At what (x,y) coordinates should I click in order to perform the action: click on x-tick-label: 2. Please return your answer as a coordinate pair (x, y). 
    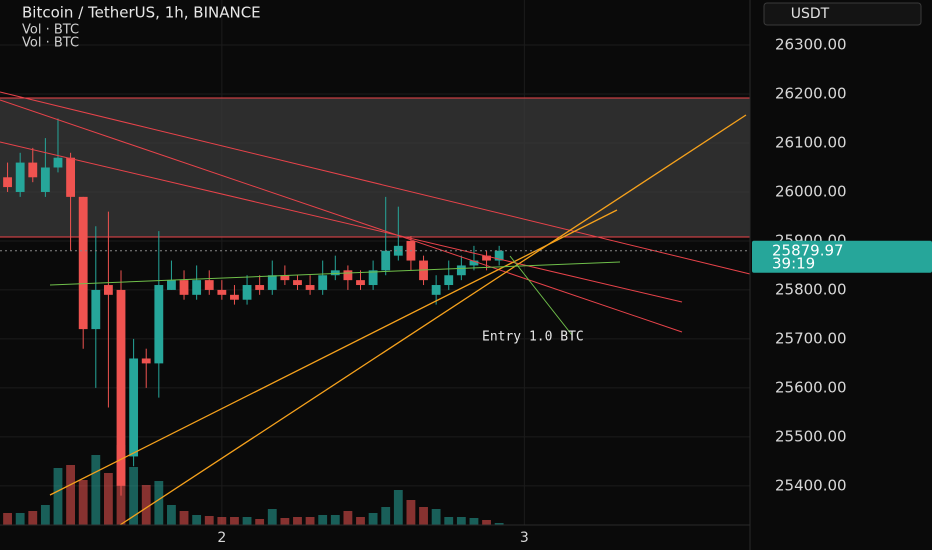
    Looking at the image, I should click on (221, 538).